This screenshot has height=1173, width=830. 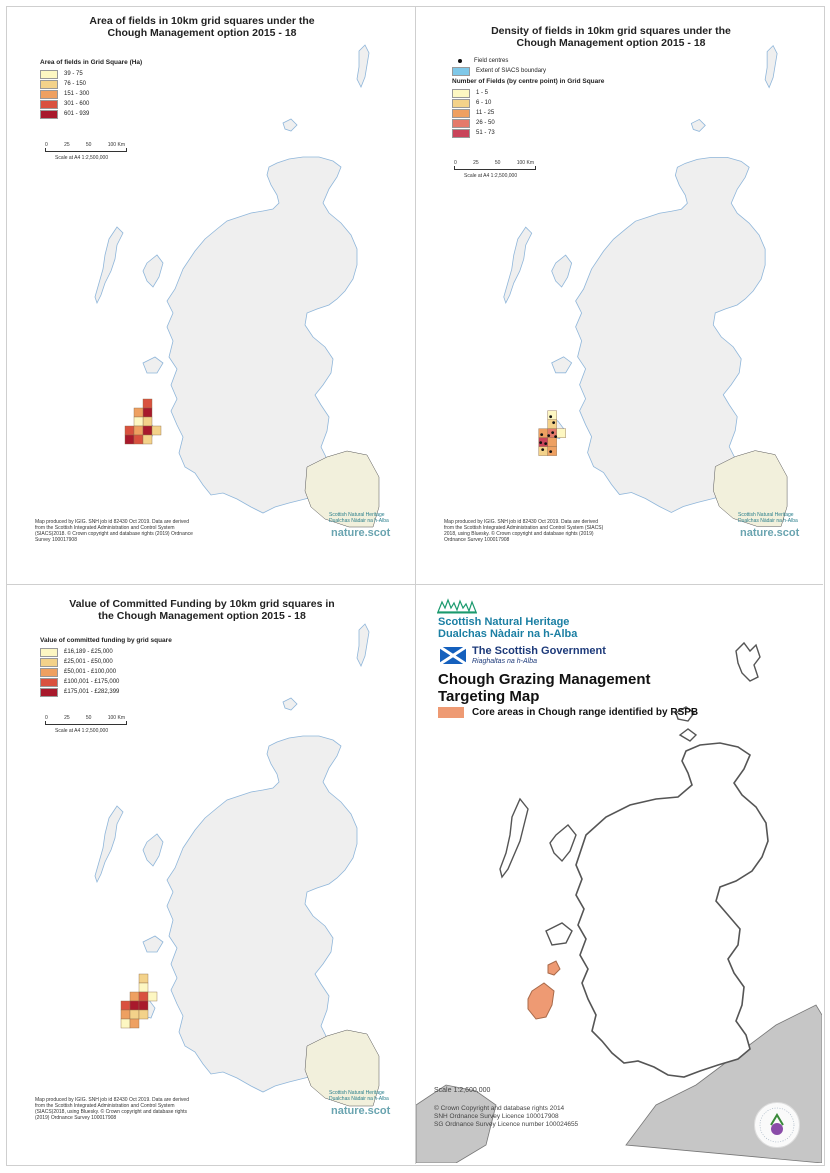 I want to click on northern-ireland-landmass, so click(x=456, y=1123).